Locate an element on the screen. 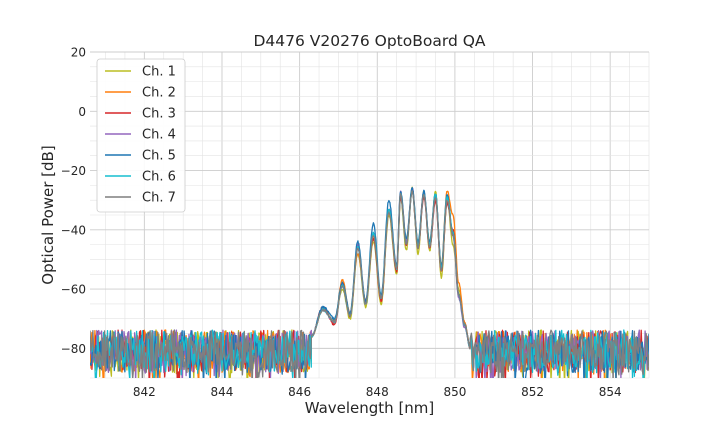  y-tick-label: 0 is located at coordinates (82, 112).